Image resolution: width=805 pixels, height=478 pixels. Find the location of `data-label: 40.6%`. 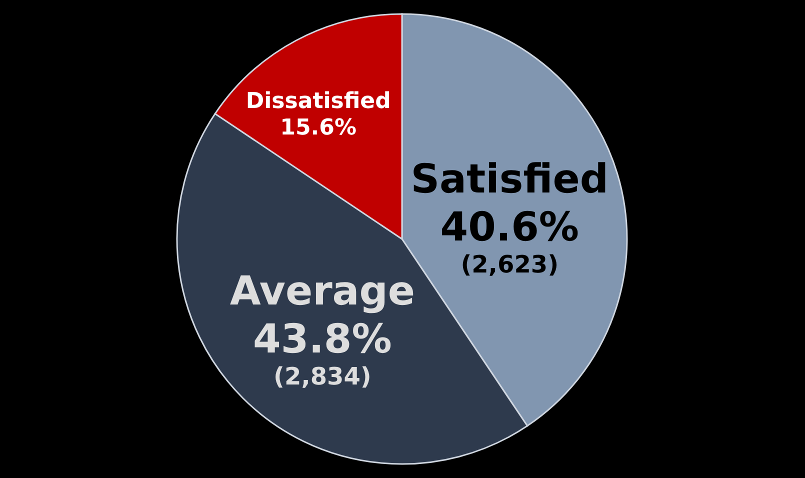

data-label: 40.6% is located at coordinates (510, 227).